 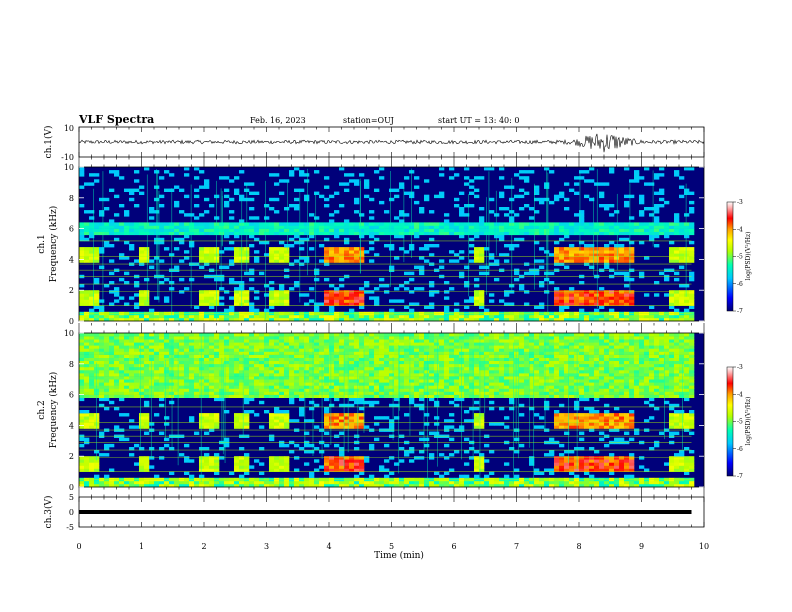 I want to click on ch3-ylabel: ch.3(V), so click(x=48, y=512).